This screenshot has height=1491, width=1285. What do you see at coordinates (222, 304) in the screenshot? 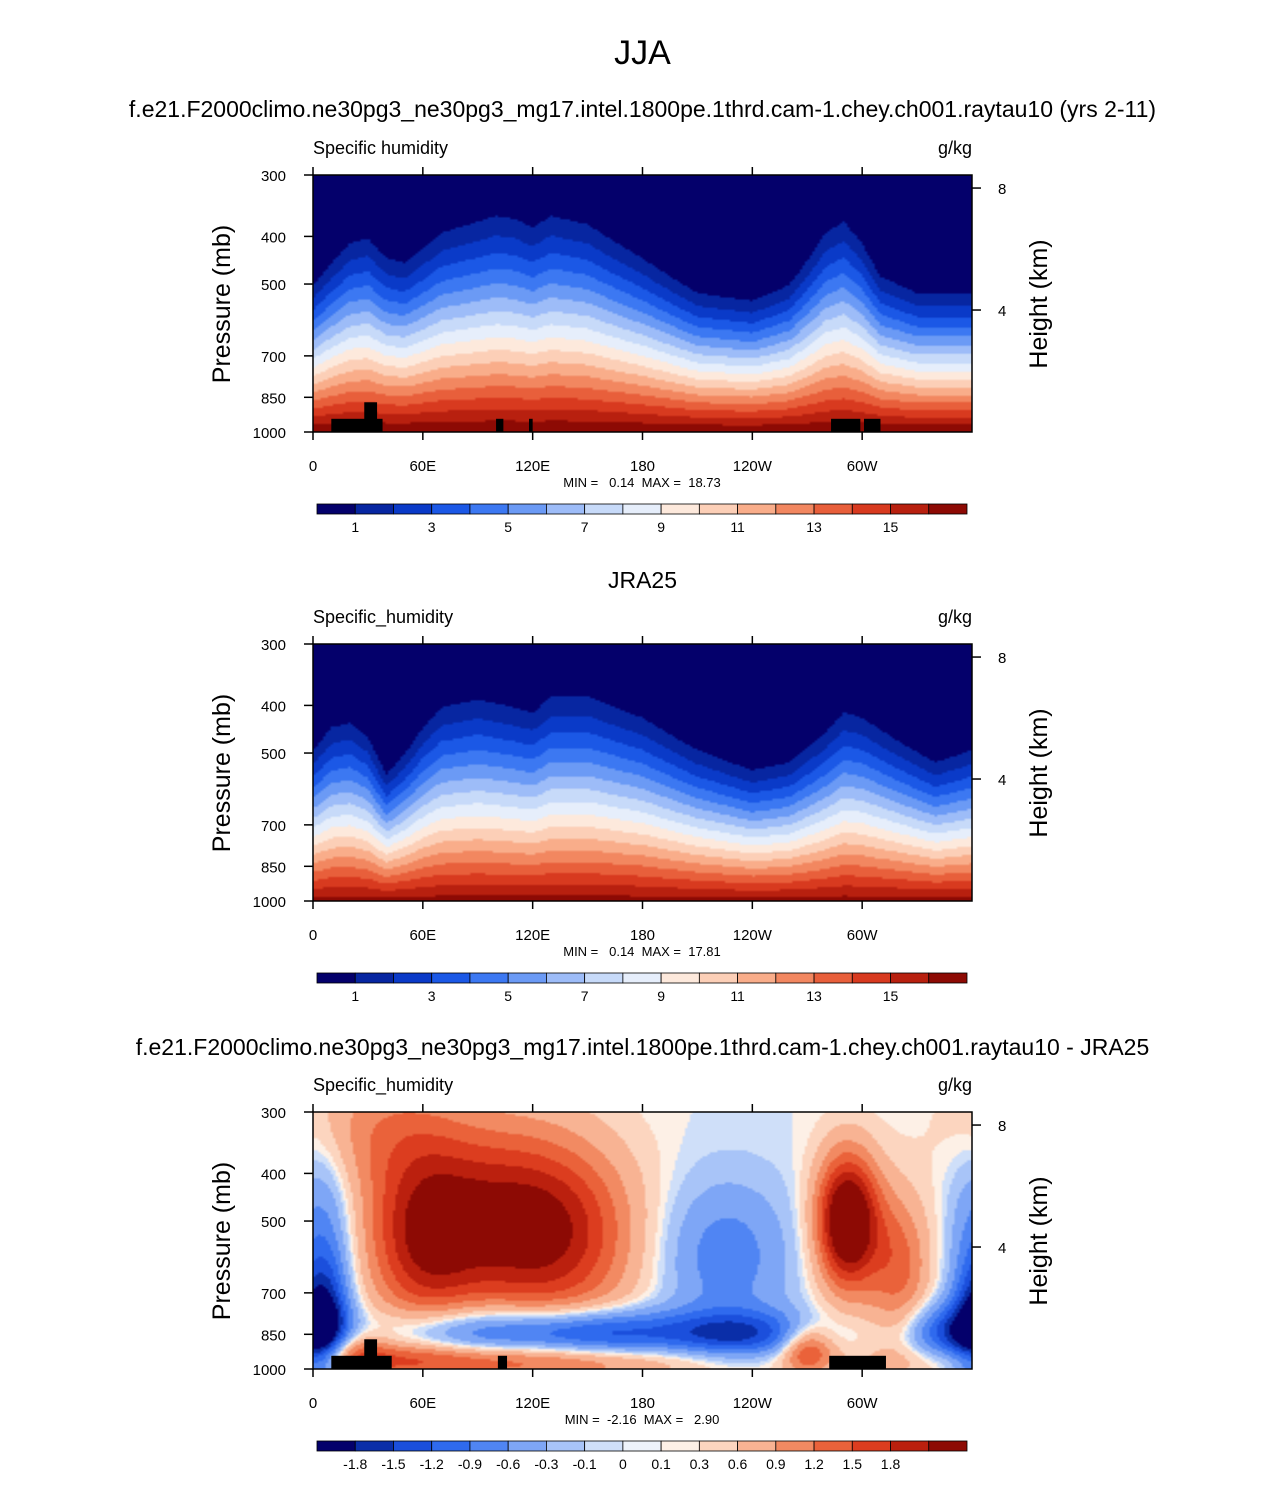
I see `panel-1-ylabel: Pressure (mb)` at bounding box center [222, 304].